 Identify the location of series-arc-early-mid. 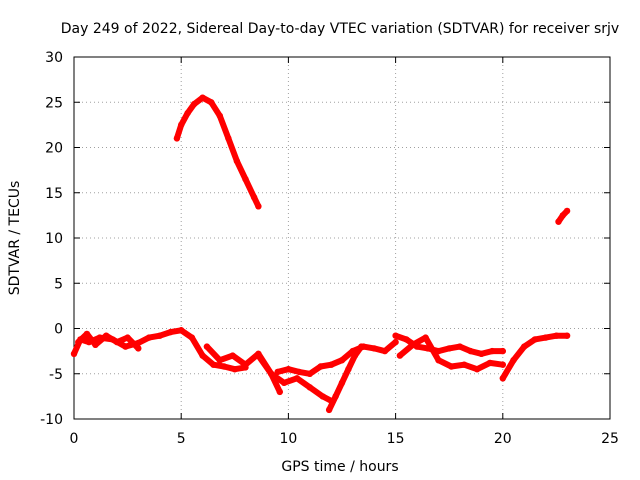
(108, 341).